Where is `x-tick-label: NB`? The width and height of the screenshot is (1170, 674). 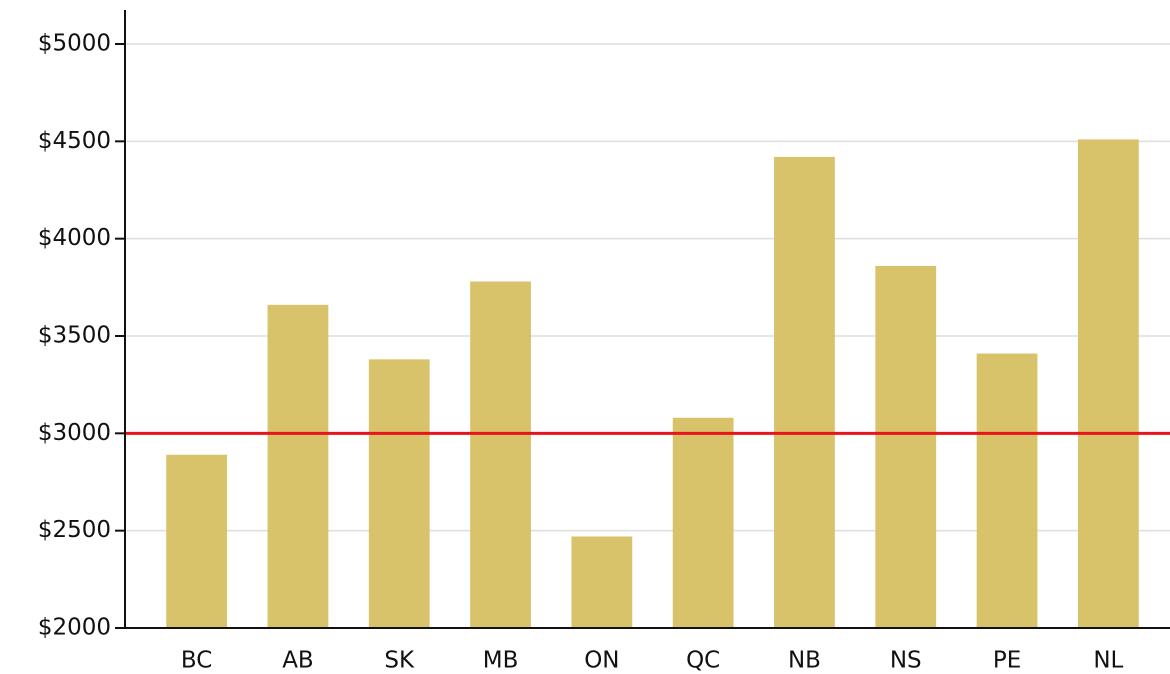
x-tick-label: NB is located at coordinates (804, 661).